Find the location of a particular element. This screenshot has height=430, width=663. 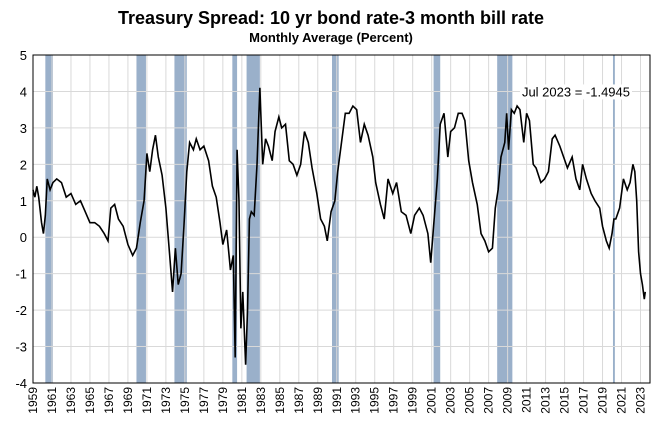

x-tick-label: 1985 is located at coordinates (280, 400).